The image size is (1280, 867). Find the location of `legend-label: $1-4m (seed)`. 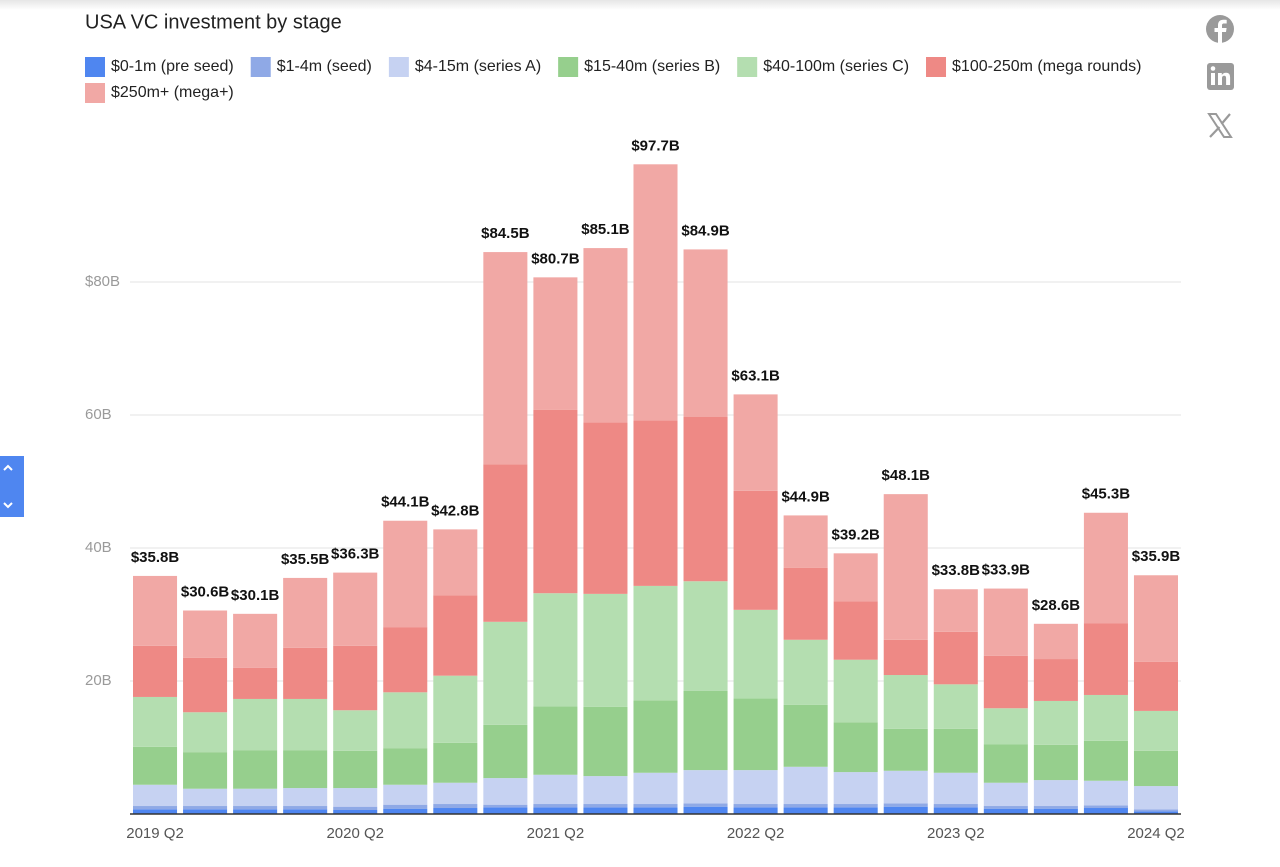

legend-label: $1-4m (seed) is located at coordinates (324, 66).